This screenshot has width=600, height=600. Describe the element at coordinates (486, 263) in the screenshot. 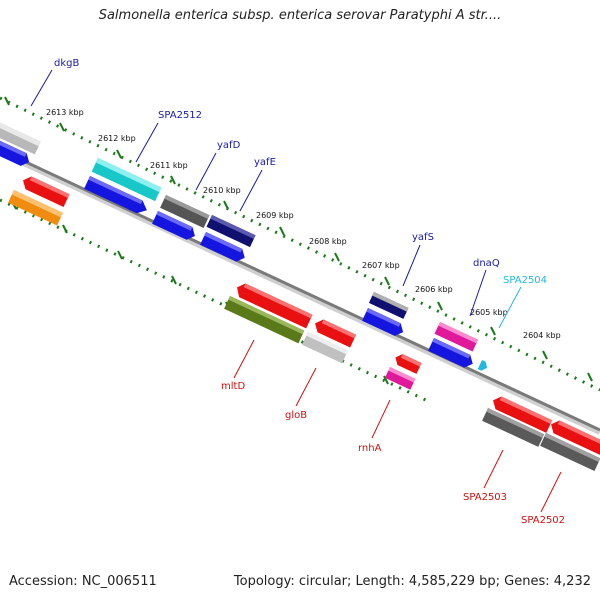

I see `gene-label-dnaQ: dnaQ` at that location.